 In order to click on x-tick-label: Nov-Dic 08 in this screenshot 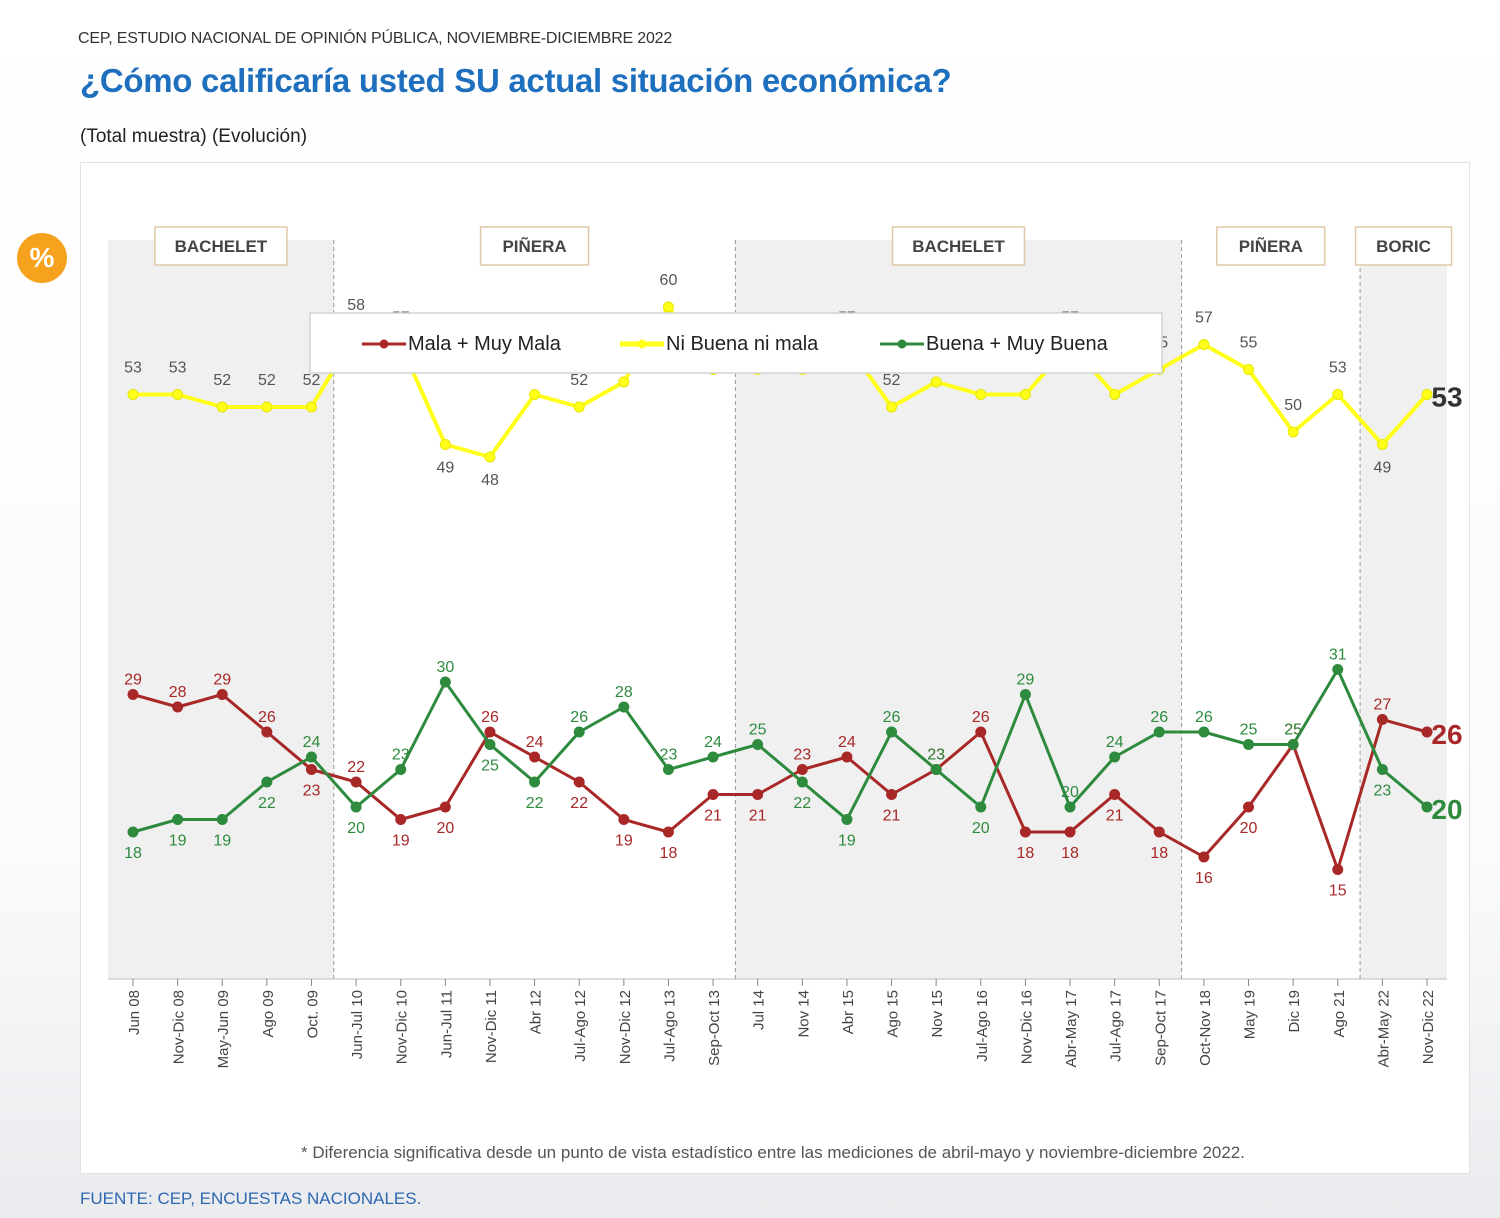, I will do `click(179, 1027)`.